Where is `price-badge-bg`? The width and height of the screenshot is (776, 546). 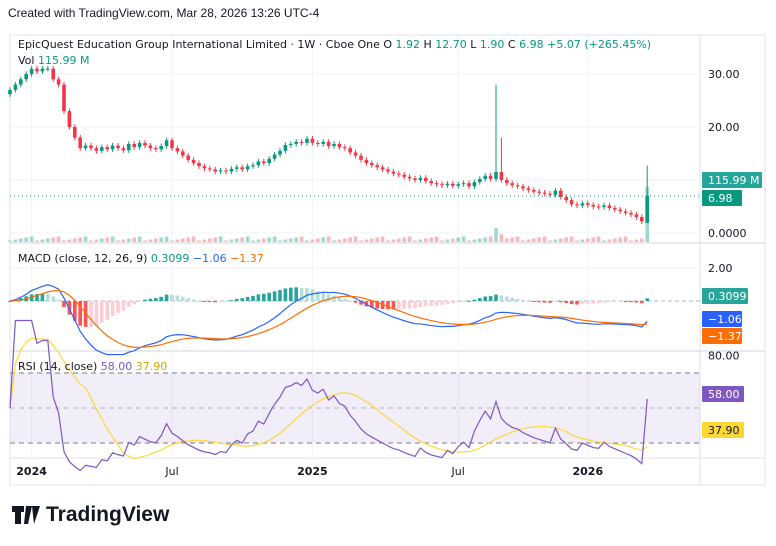 price-badge-bg is located at coordinates (722, 198).